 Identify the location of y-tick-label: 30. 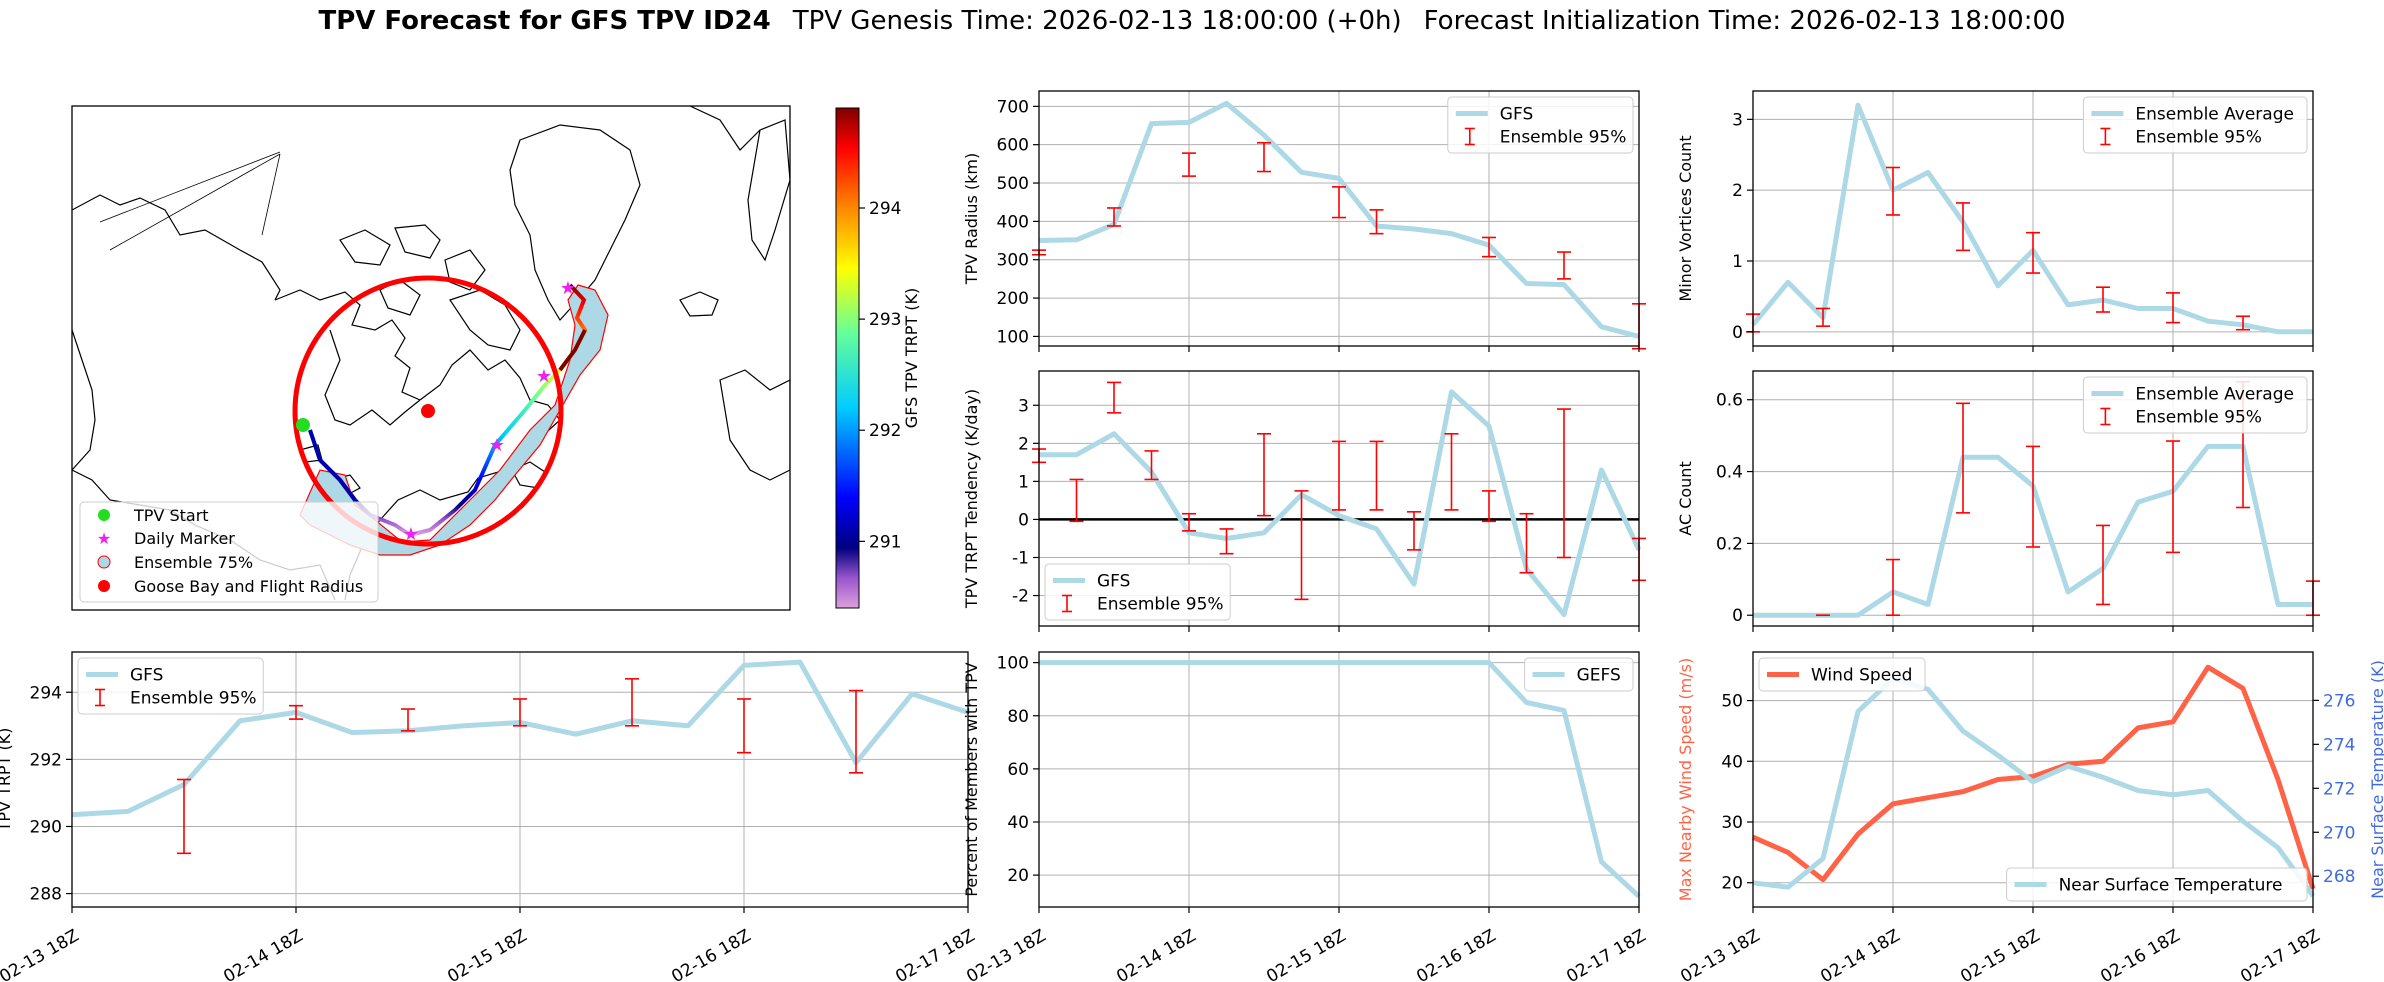
(1732, 823).